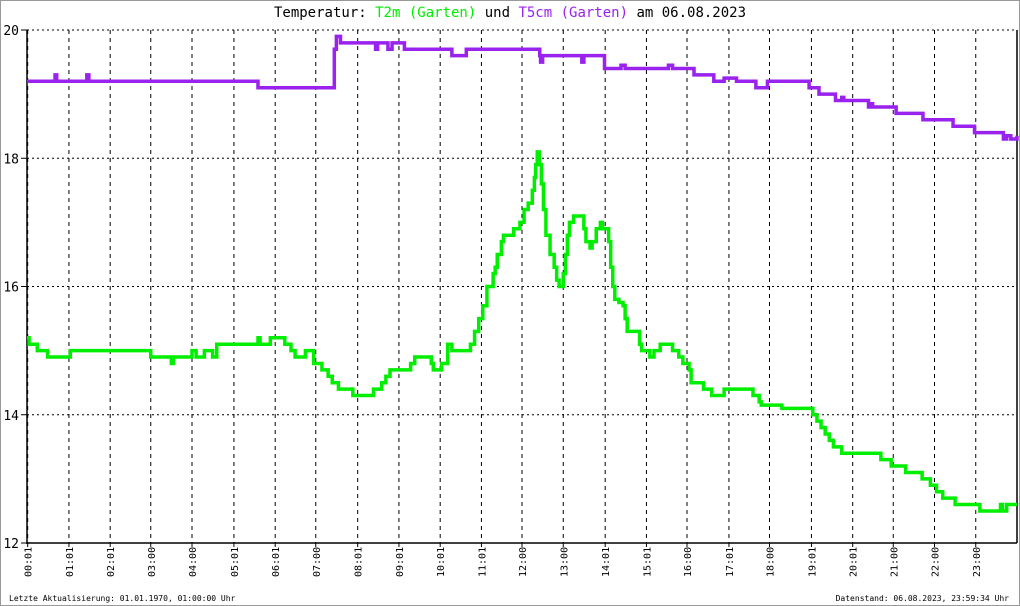 Image resolution: width=1020 pixels, height=606 pixels. Describe the element at coordinates (497, 13) in the screenshot. I see `title-middle: und` at that location.